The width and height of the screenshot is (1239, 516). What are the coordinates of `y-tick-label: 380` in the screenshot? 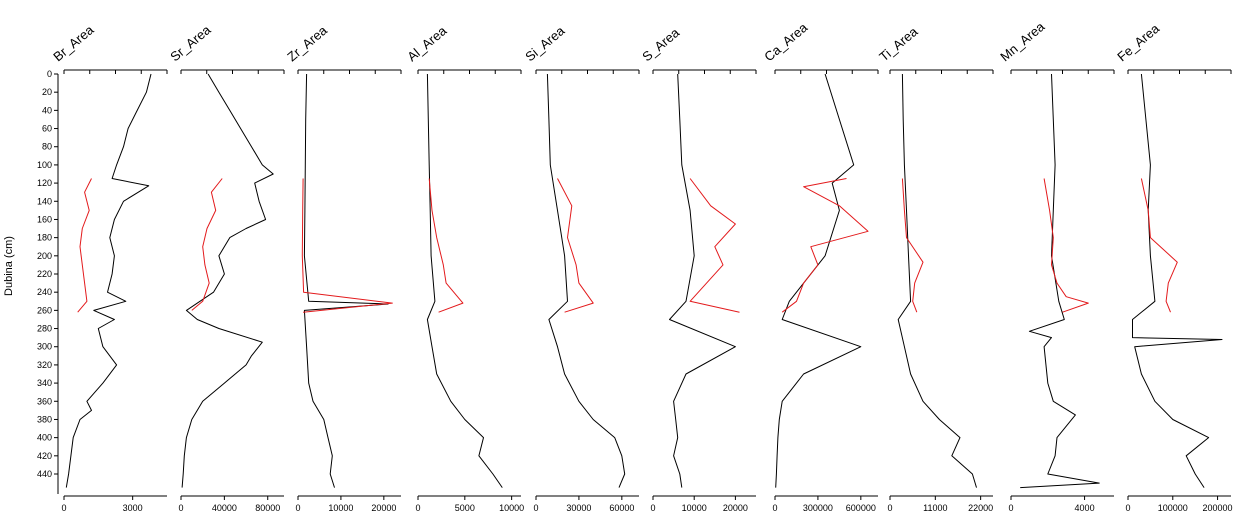 It's located at (44, 419).